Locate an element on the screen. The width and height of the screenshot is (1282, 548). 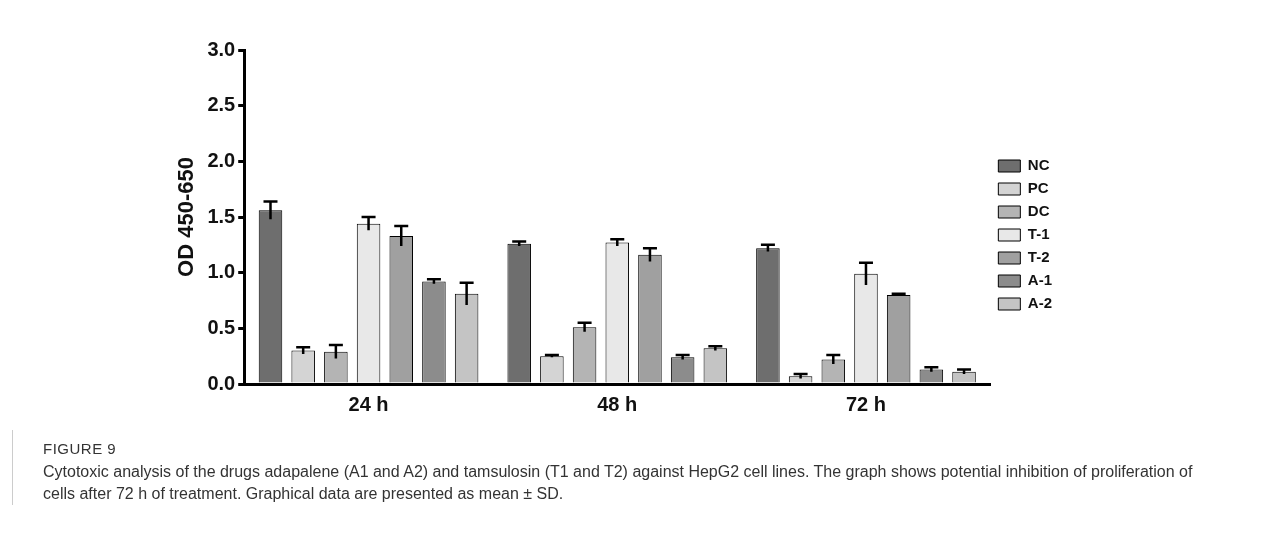
legend-label: T-1 is located at coordinates (1038, 234).